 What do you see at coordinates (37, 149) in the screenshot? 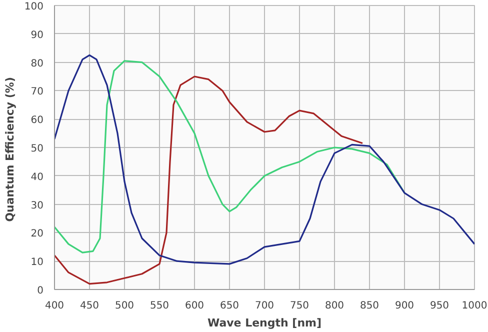
I see `y-tick-label: 50` at bounding box center [37, 149].